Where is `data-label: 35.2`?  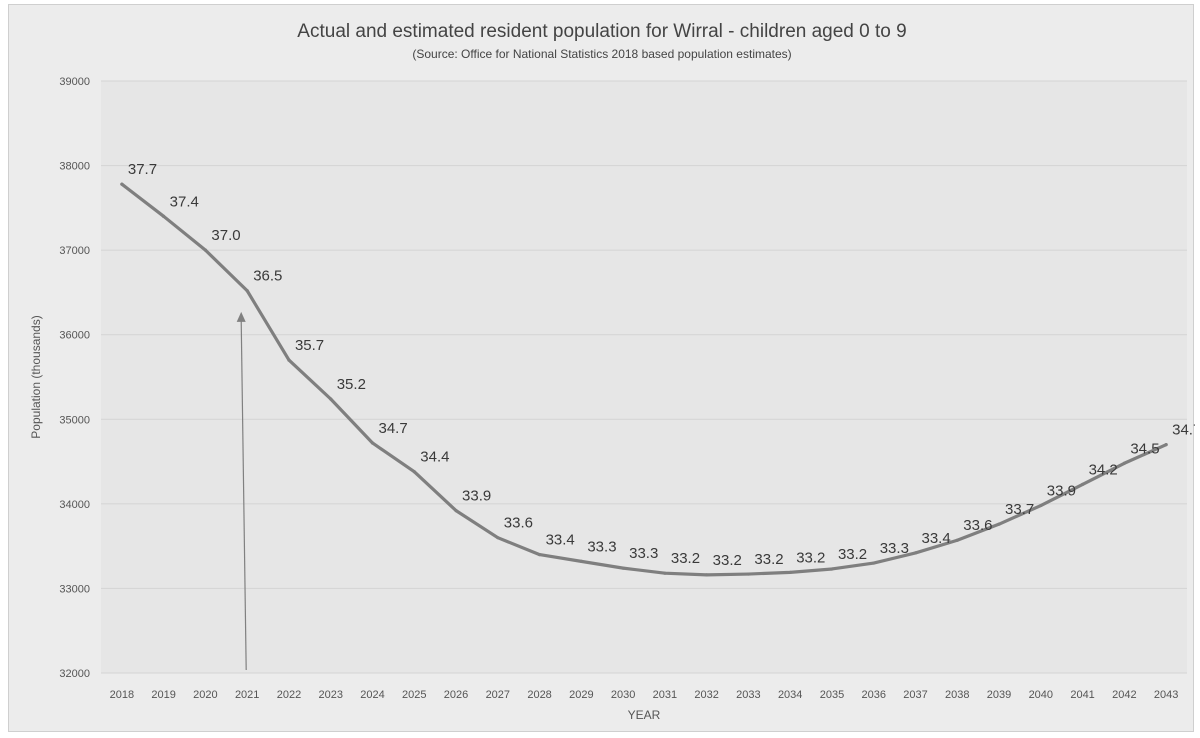
data-label: 35.2 is located at coordinates (351, 384).